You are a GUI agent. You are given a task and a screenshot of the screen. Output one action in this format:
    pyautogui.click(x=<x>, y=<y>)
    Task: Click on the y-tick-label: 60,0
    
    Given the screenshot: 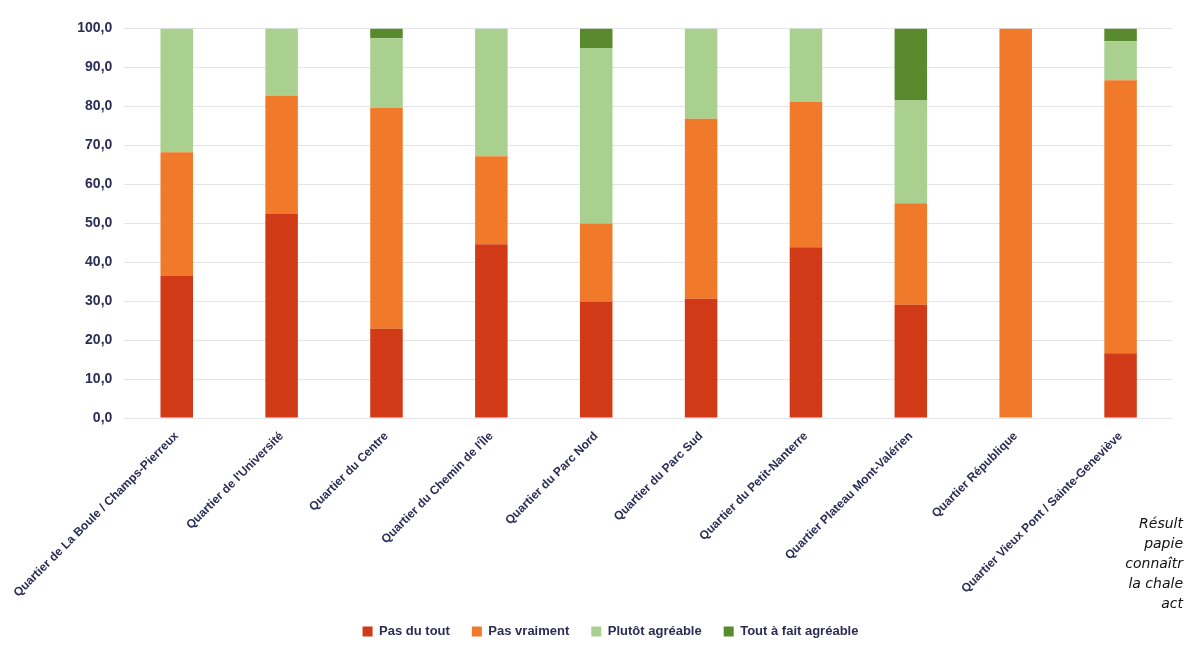 What is the action you would take?
    pyautogui.click(x=99, y=183)
    